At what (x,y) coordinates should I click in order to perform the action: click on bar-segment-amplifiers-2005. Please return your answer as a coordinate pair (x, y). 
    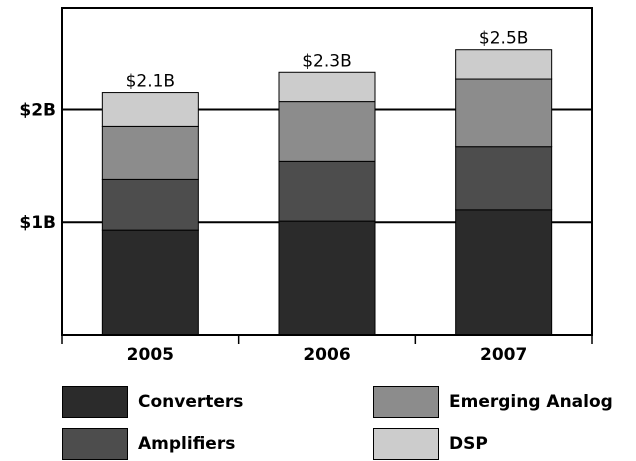
    Looking at the image, I should click on (150, 204).